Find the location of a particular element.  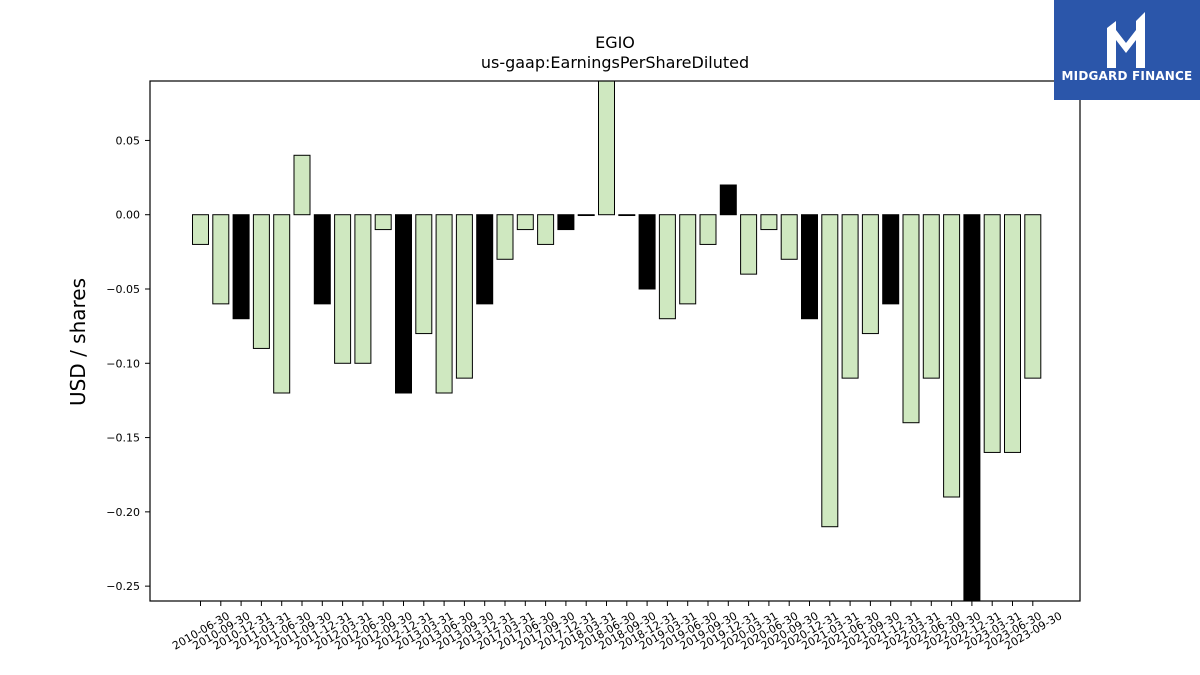

chart-title: EGIO is located at coordinates (615, 42).